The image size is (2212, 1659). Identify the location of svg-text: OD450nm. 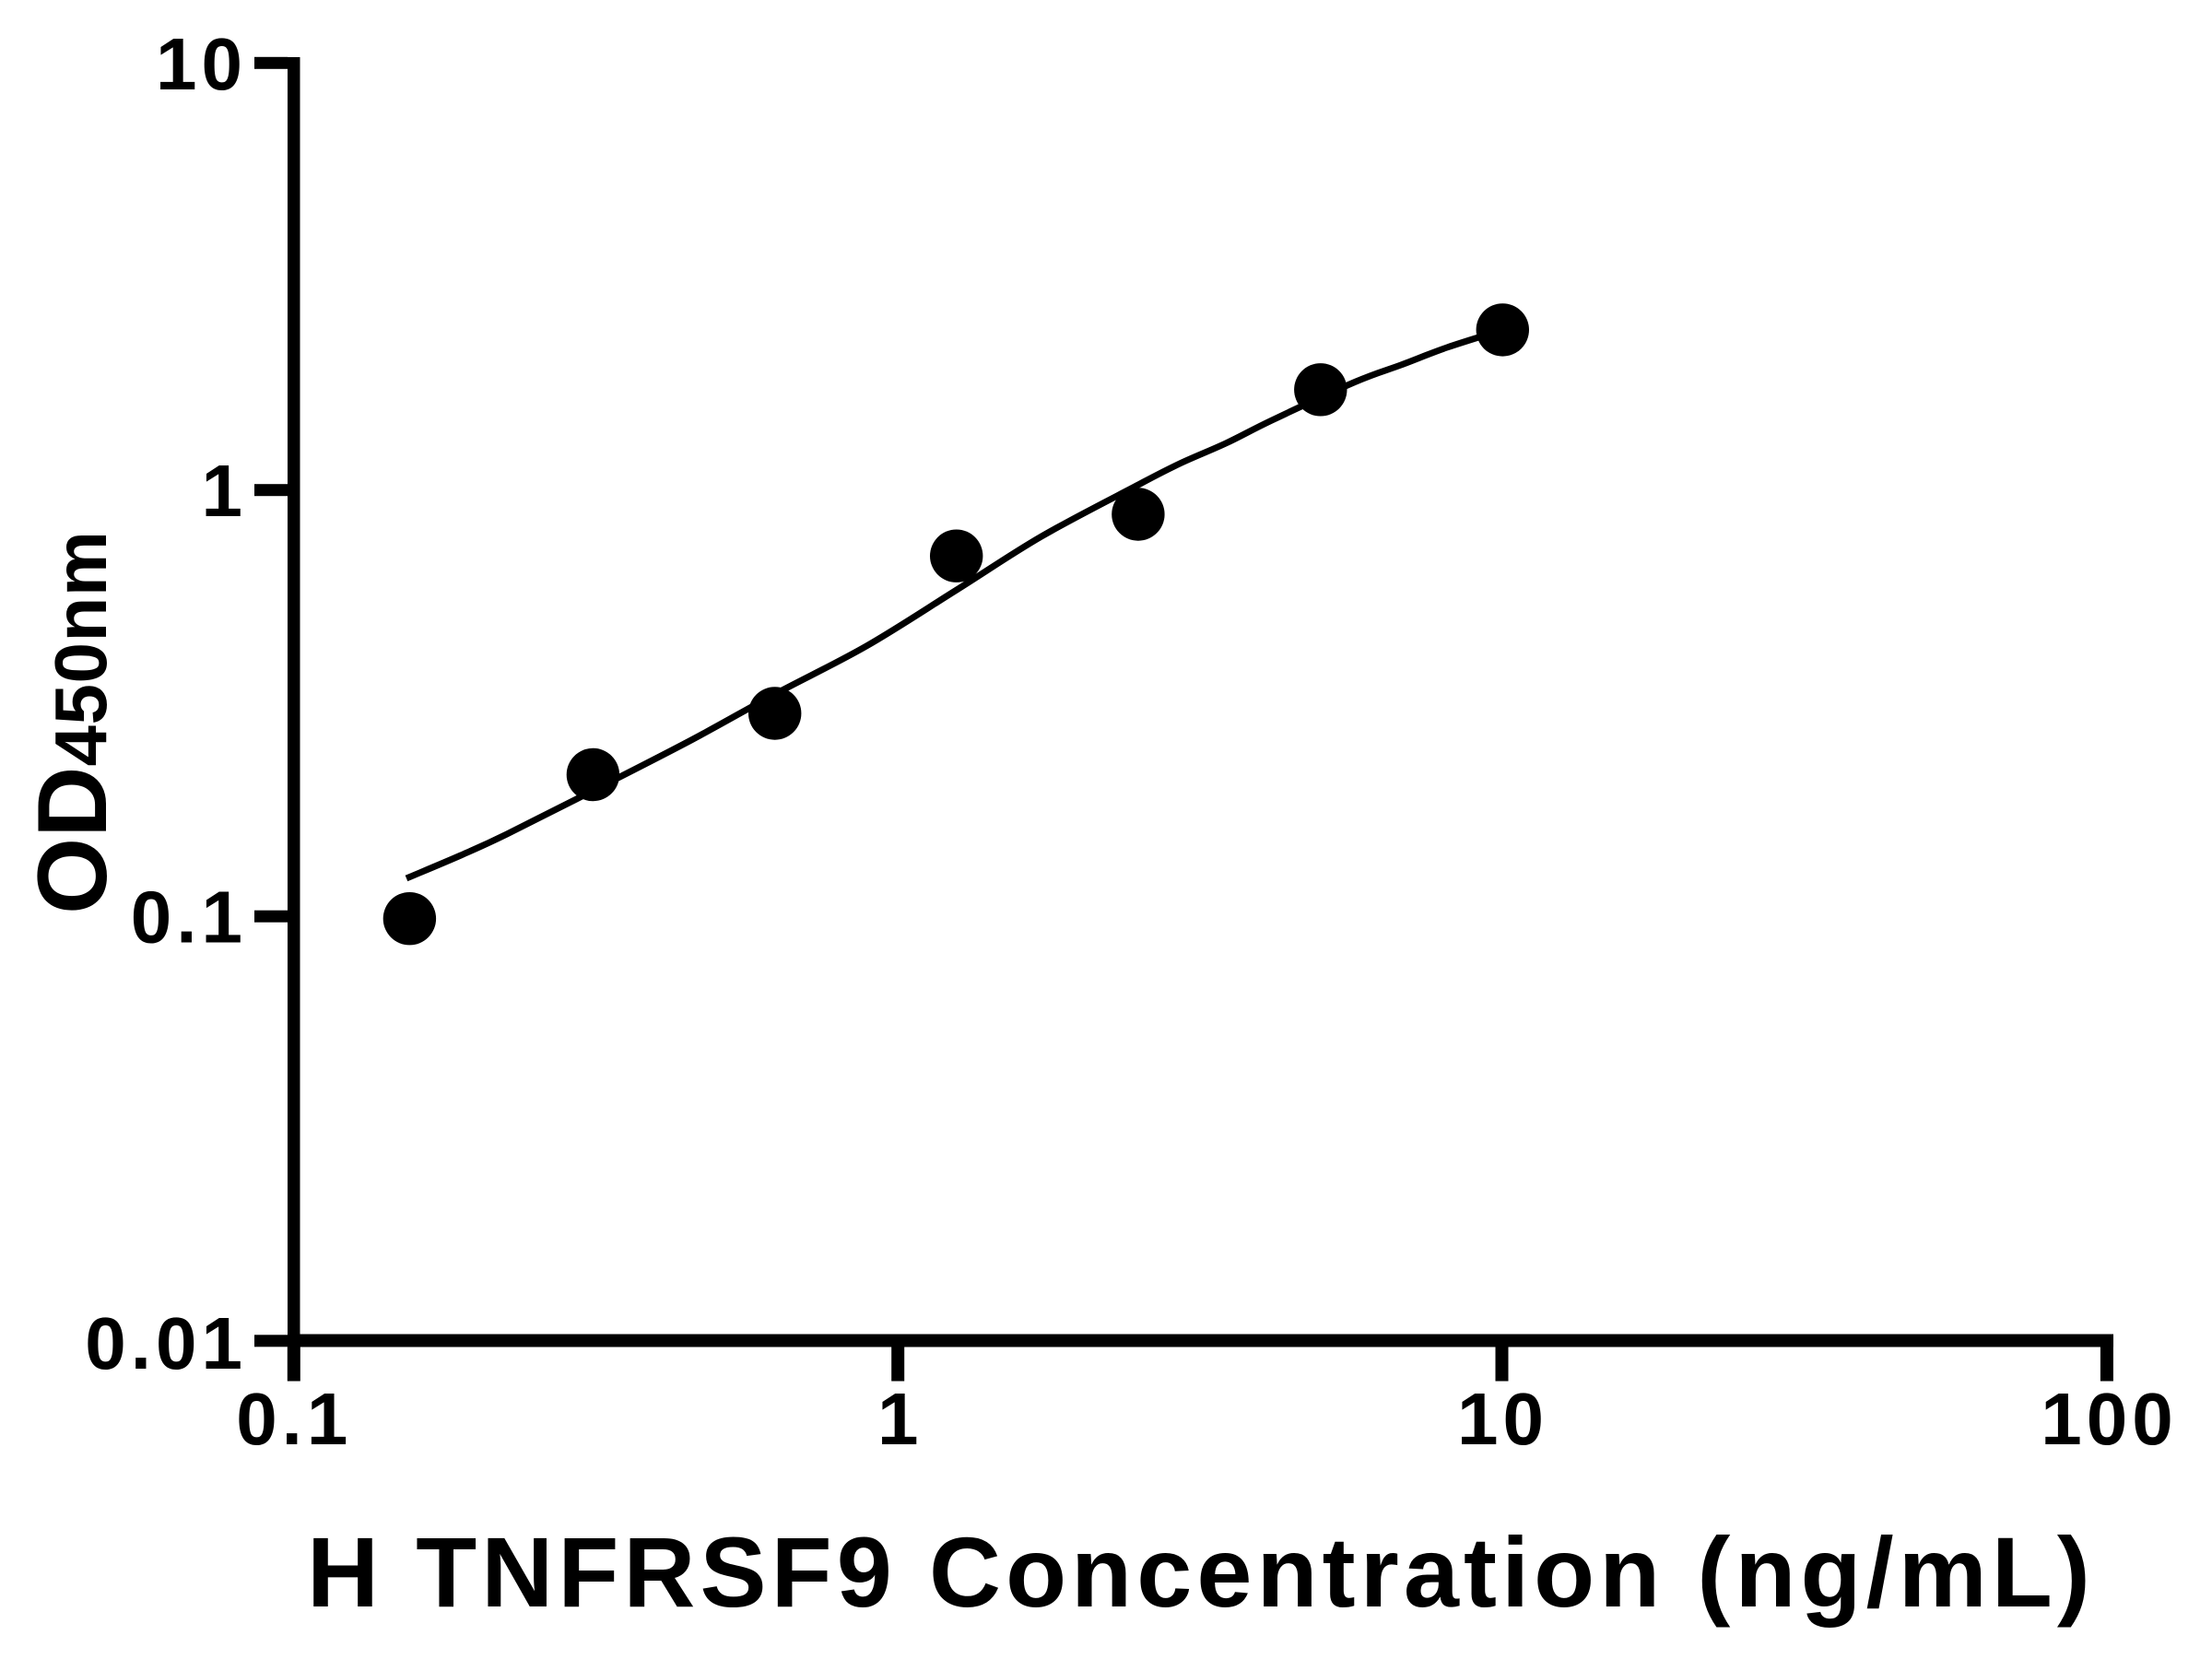
(72, 722).